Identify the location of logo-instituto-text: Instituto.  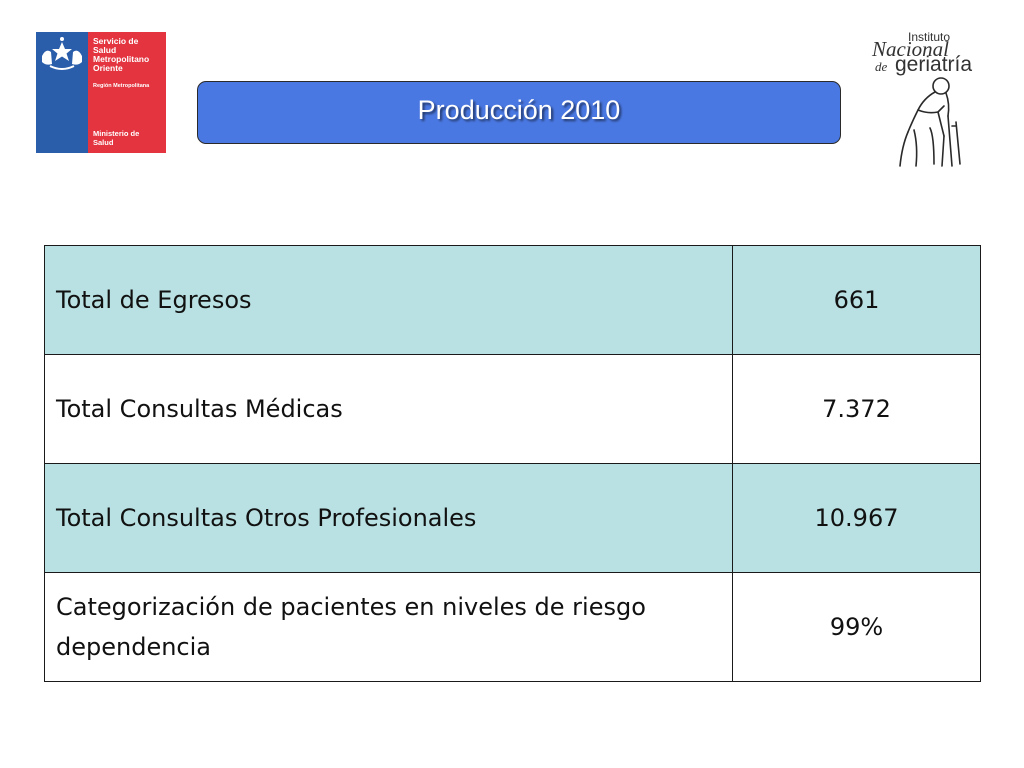
(929, 37).